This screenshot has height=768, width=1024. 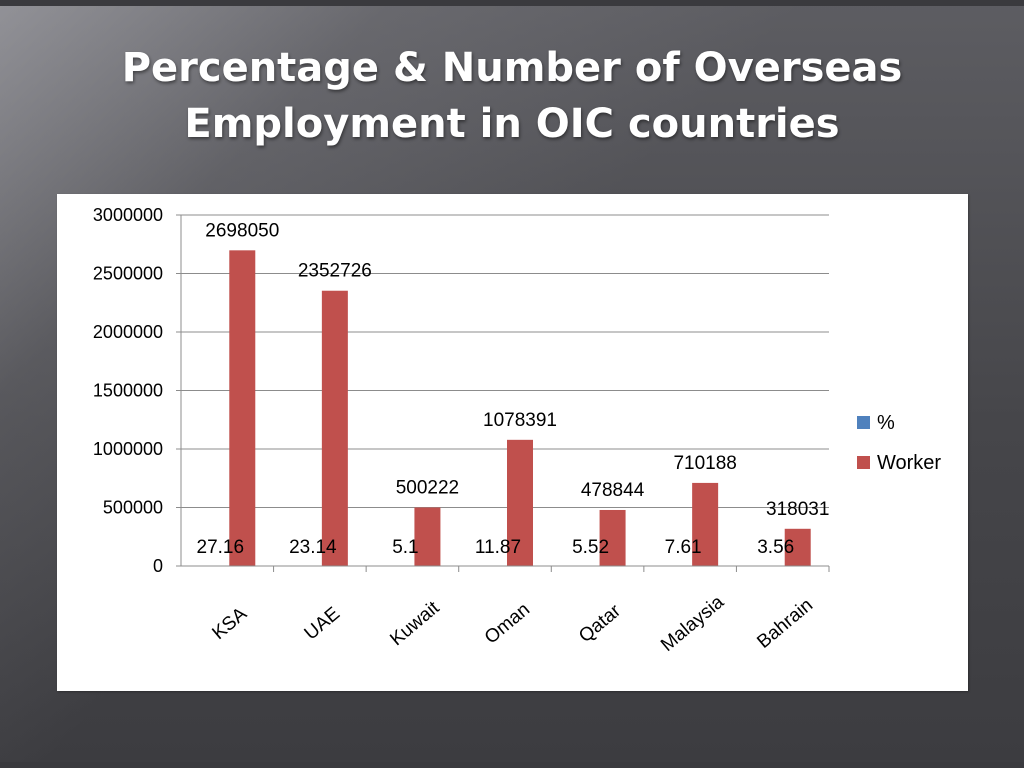 I want to click on data-label-percent: 5.52, so click(x=590, y=547).